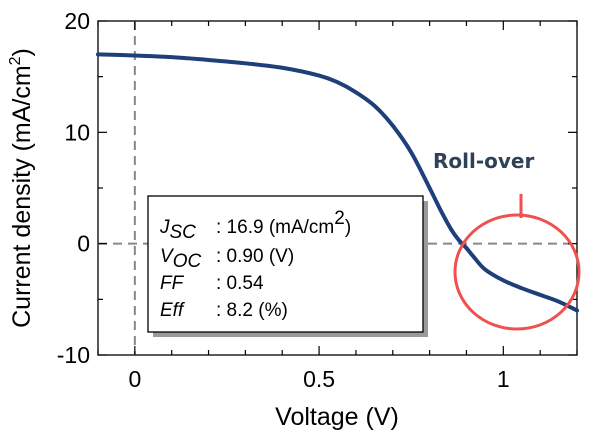  Describe the element at coordinates (73, 188) in the screenshot. I see `y-tick-labels: 20 10 0 -10` at that location.